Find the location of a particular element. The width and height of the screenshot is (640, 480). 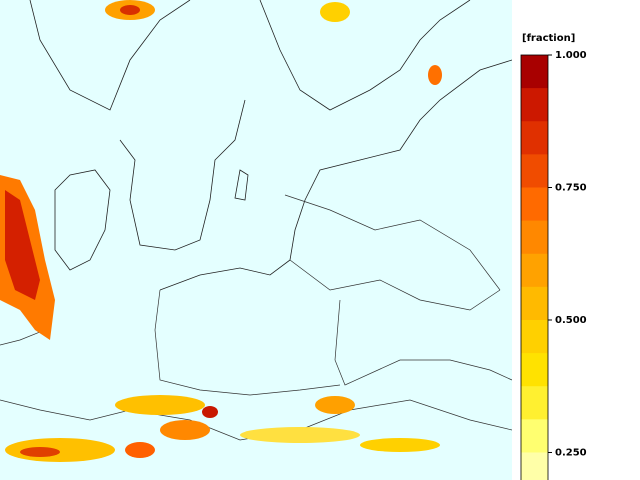

colorbar: 1.000 0.750 0.500 0.250 is located at coordinates (553, 265).